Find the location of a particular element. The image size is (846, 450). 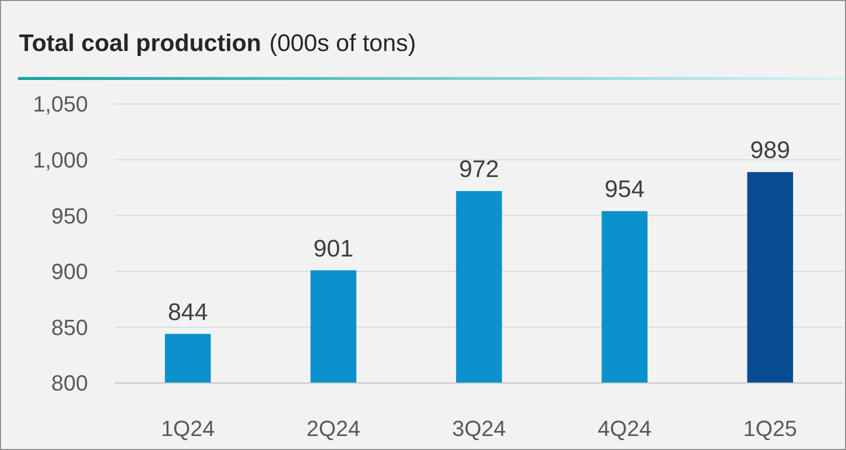

chart-title: Total coal production is located at coordinates (140, 43).